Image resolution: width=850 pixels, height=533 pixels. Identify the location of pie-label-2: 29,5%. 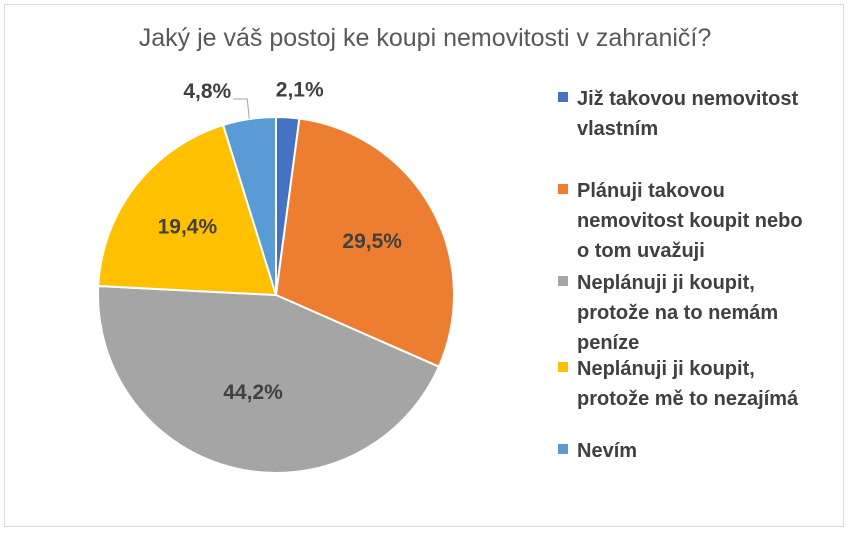
(372, 241).